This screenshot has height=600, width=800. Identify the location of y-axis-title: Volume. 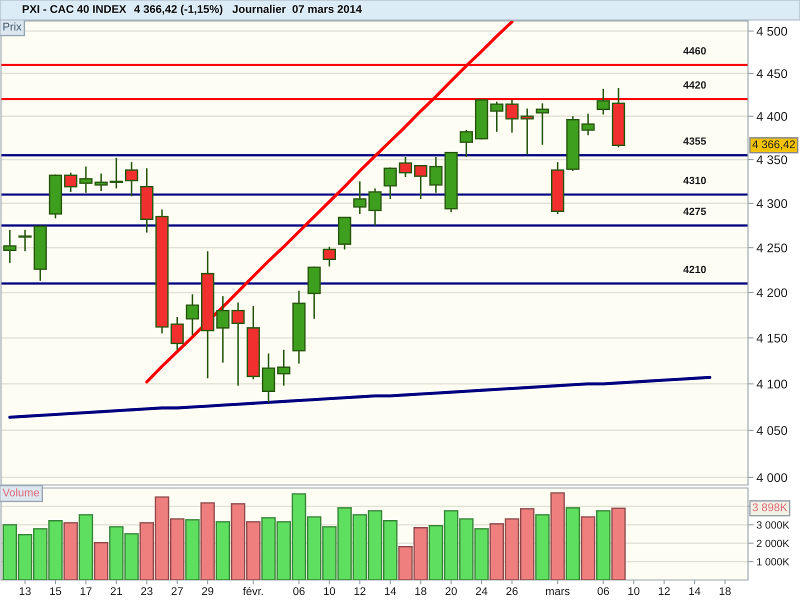
(21, 492).